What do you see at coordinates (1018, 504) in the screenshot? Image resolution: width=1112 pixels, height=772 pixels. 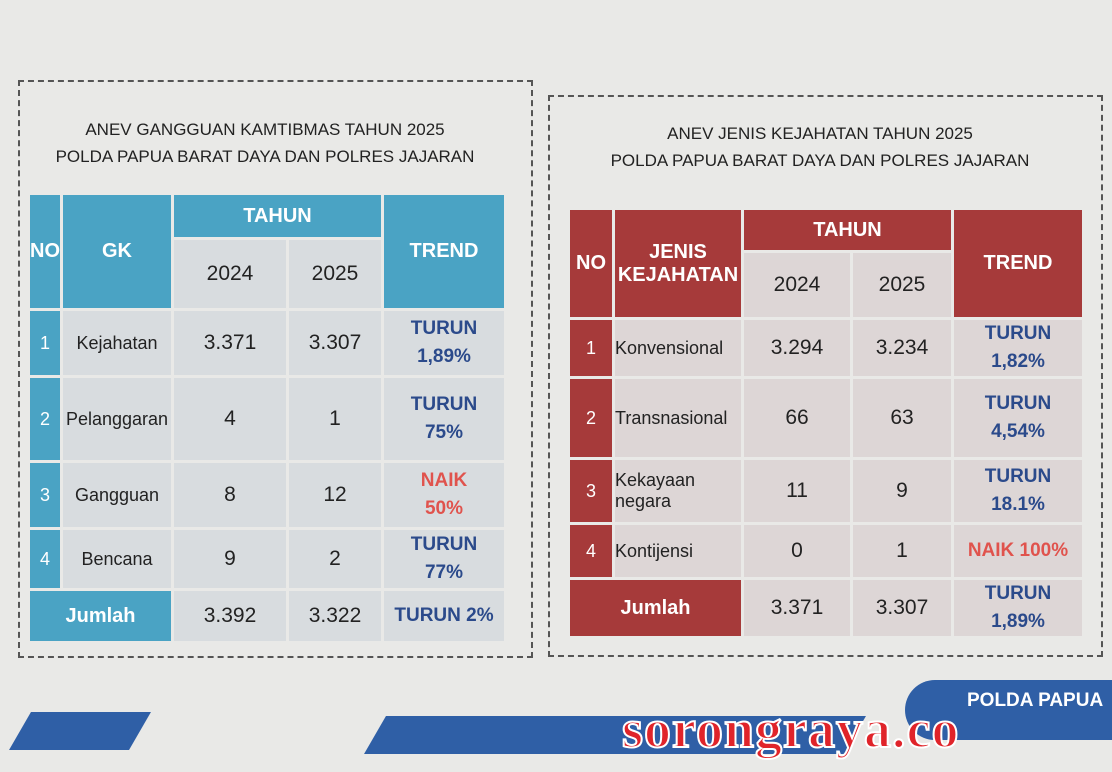 I see `trend-text: 18.1%` at bounding box center [1018, 504].